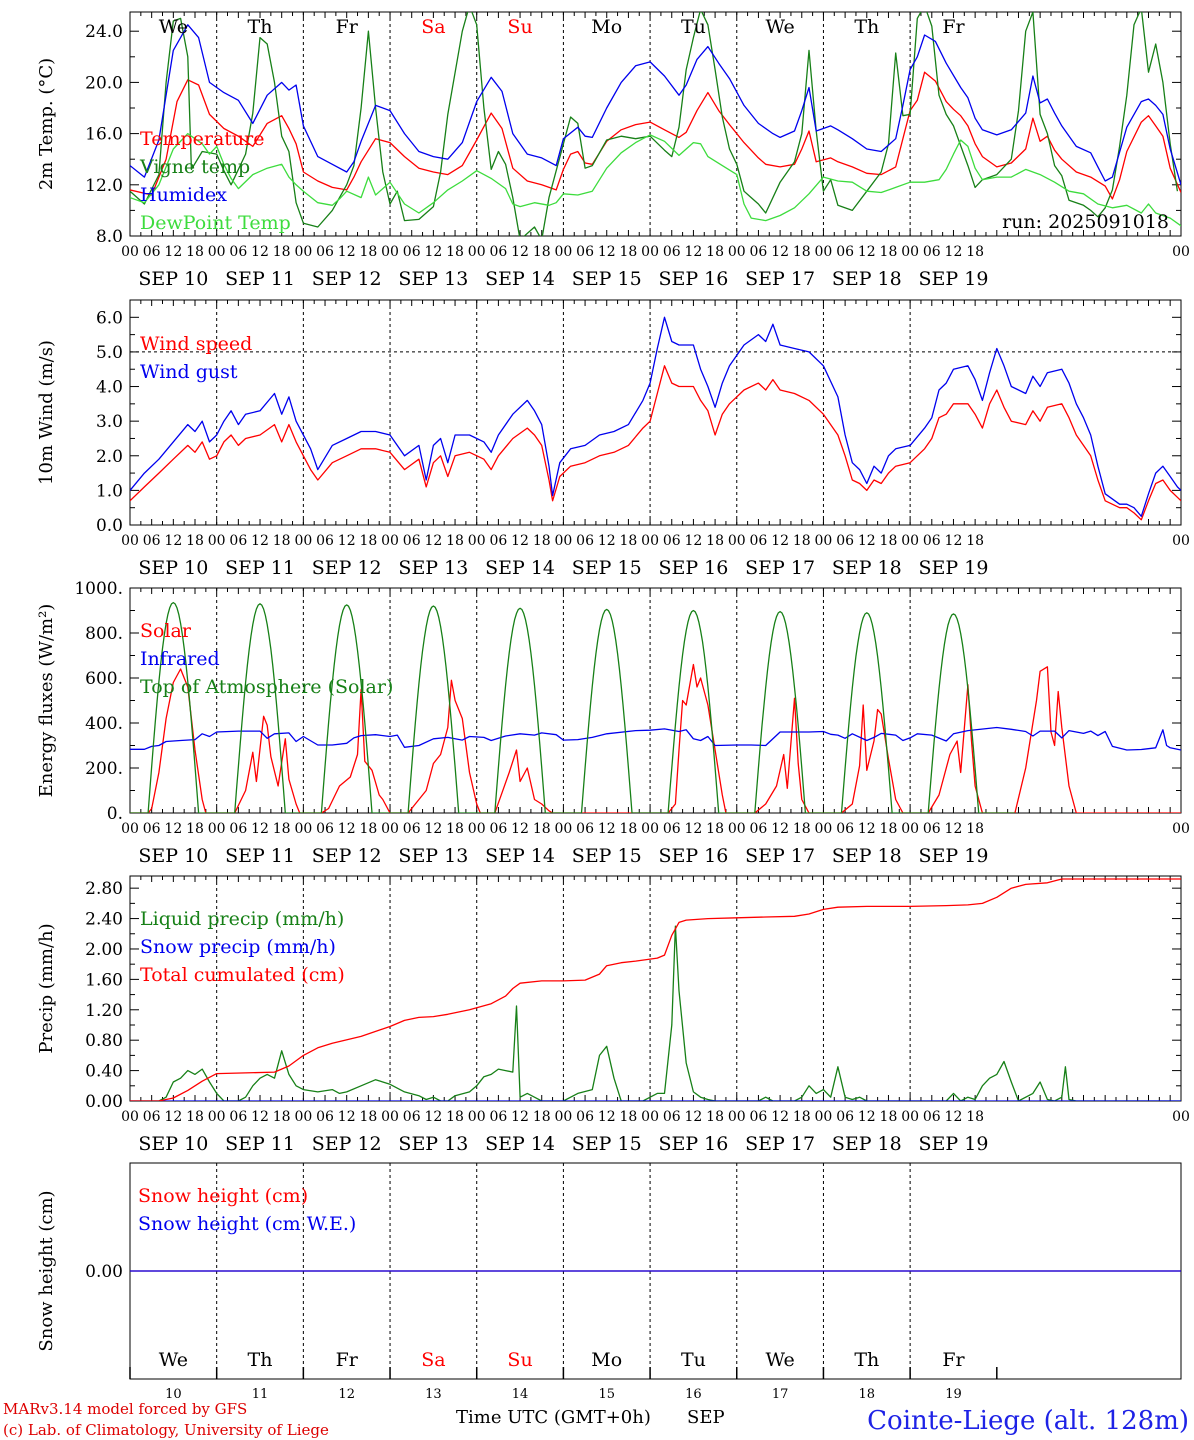 The width and height of the screenshot is (1194, 1440). Describe the element at coordinates (433, 27) in the screenshot. I see `weekday-label: Sa` at that location.